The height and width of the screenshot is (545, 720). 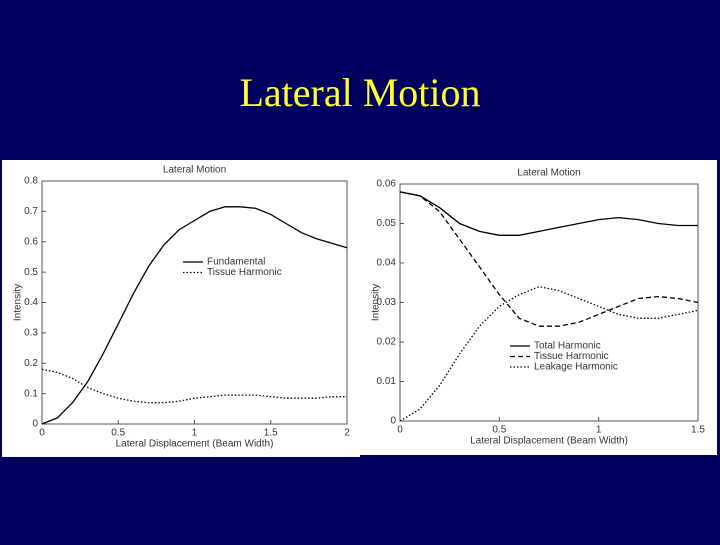 I want to click on y-tick-label: 0.01, so click(x=387, y=381).